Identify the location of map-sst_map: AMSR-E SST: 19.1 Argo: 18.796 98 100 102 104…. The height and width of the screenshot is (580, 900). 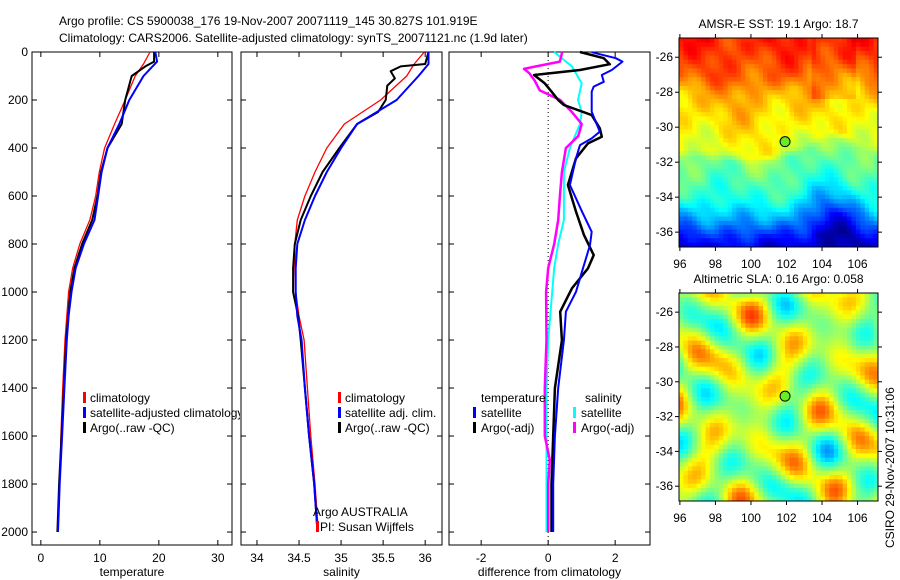
(769, 144).